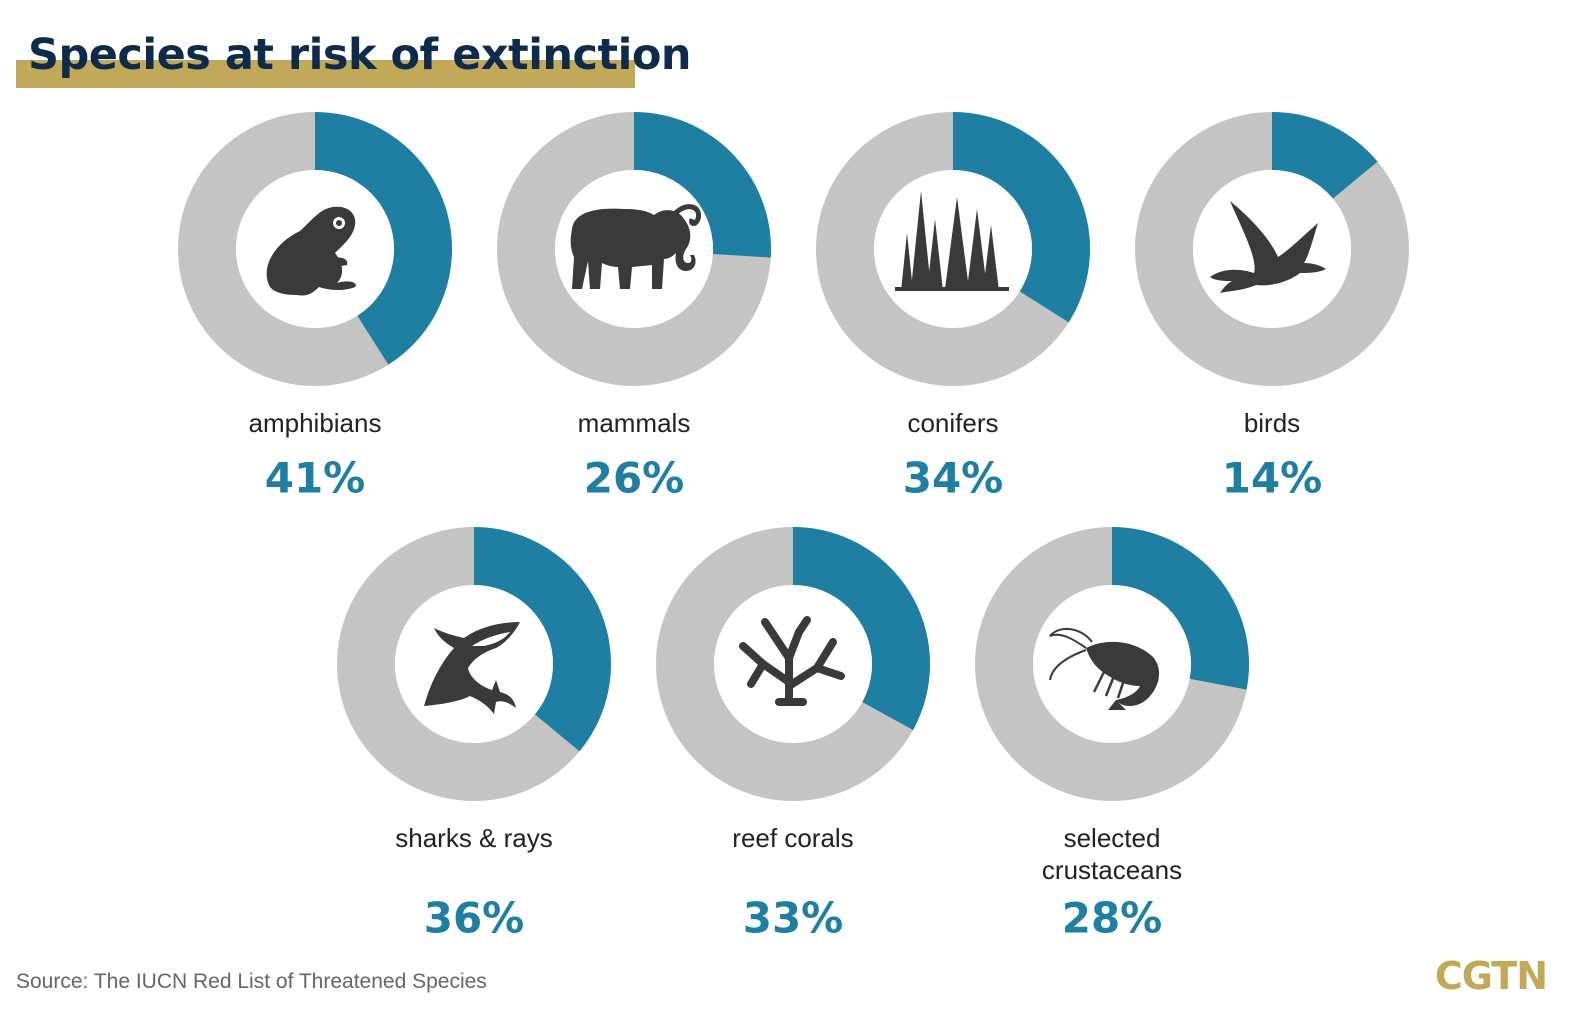  I want to click on category-label: reef corals, so click(792, 838).